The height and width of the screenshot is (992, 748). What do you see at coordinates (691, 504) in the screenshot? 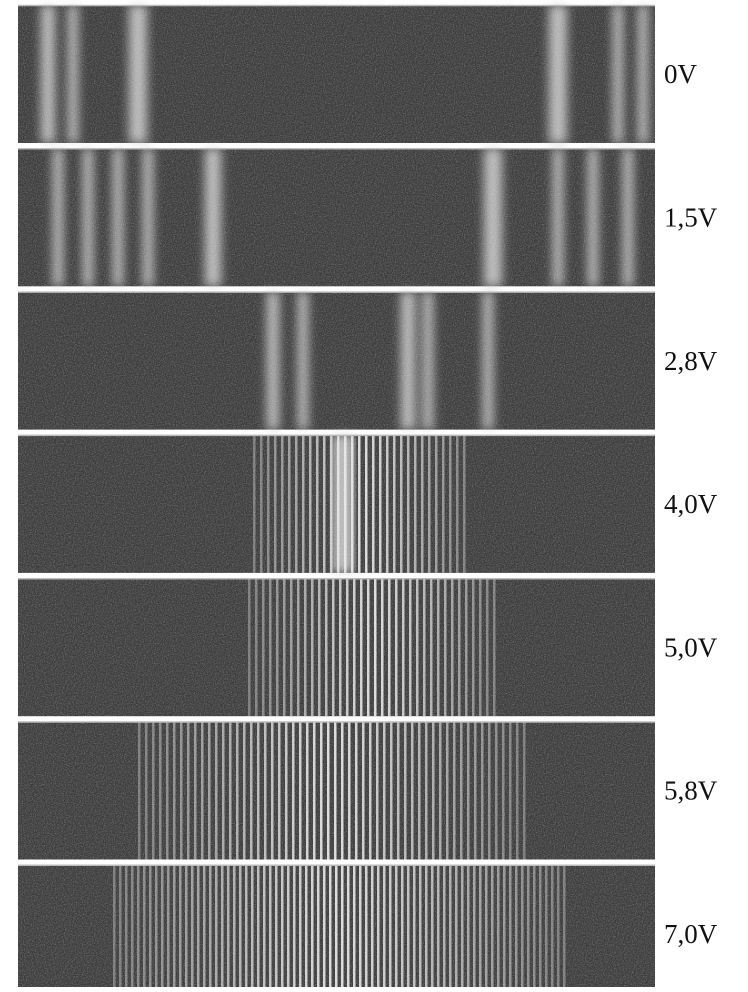
I see `voltage-label: 4,0V` at bounding box center [691, 504].